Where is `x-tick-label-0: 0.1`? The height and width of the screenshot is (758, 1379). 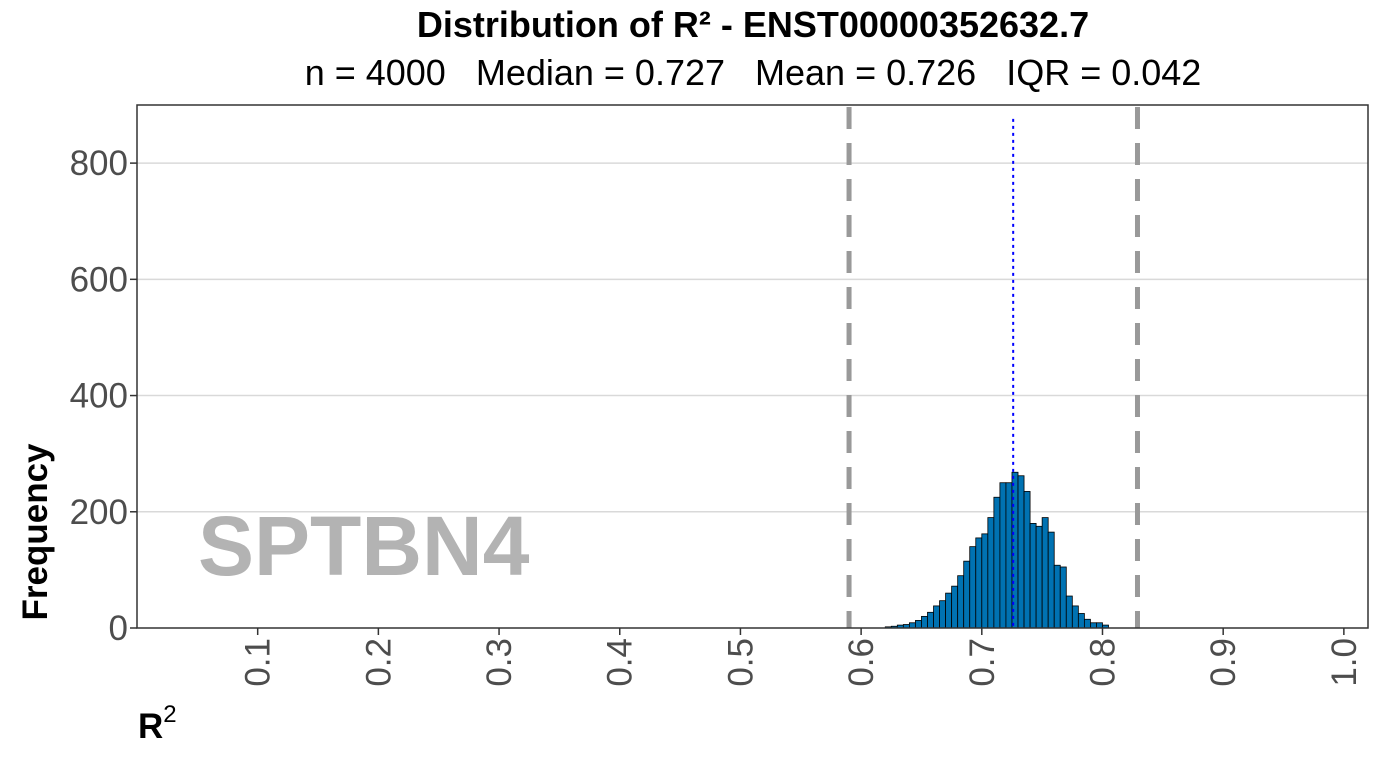 x-tick-label-0: 0.1 is located at coordinates (258, 662).